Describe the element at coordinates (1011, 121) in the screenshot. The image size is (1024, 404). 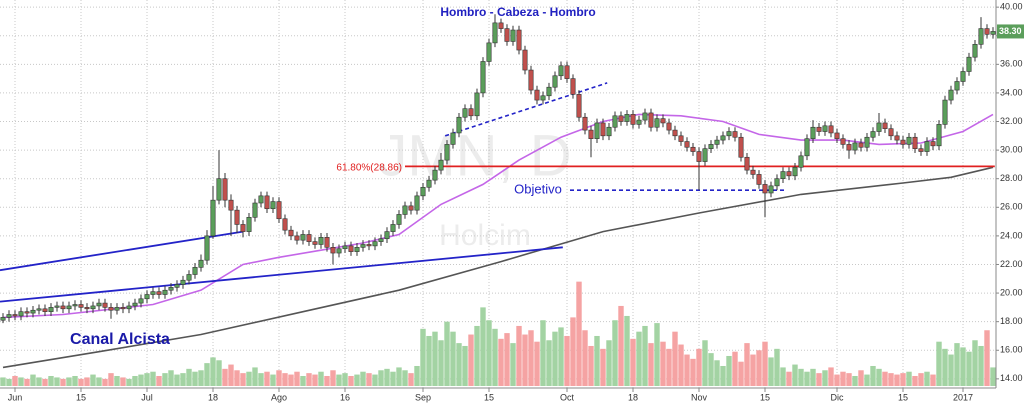
I see `y-tick-label: 32.00` at that location.